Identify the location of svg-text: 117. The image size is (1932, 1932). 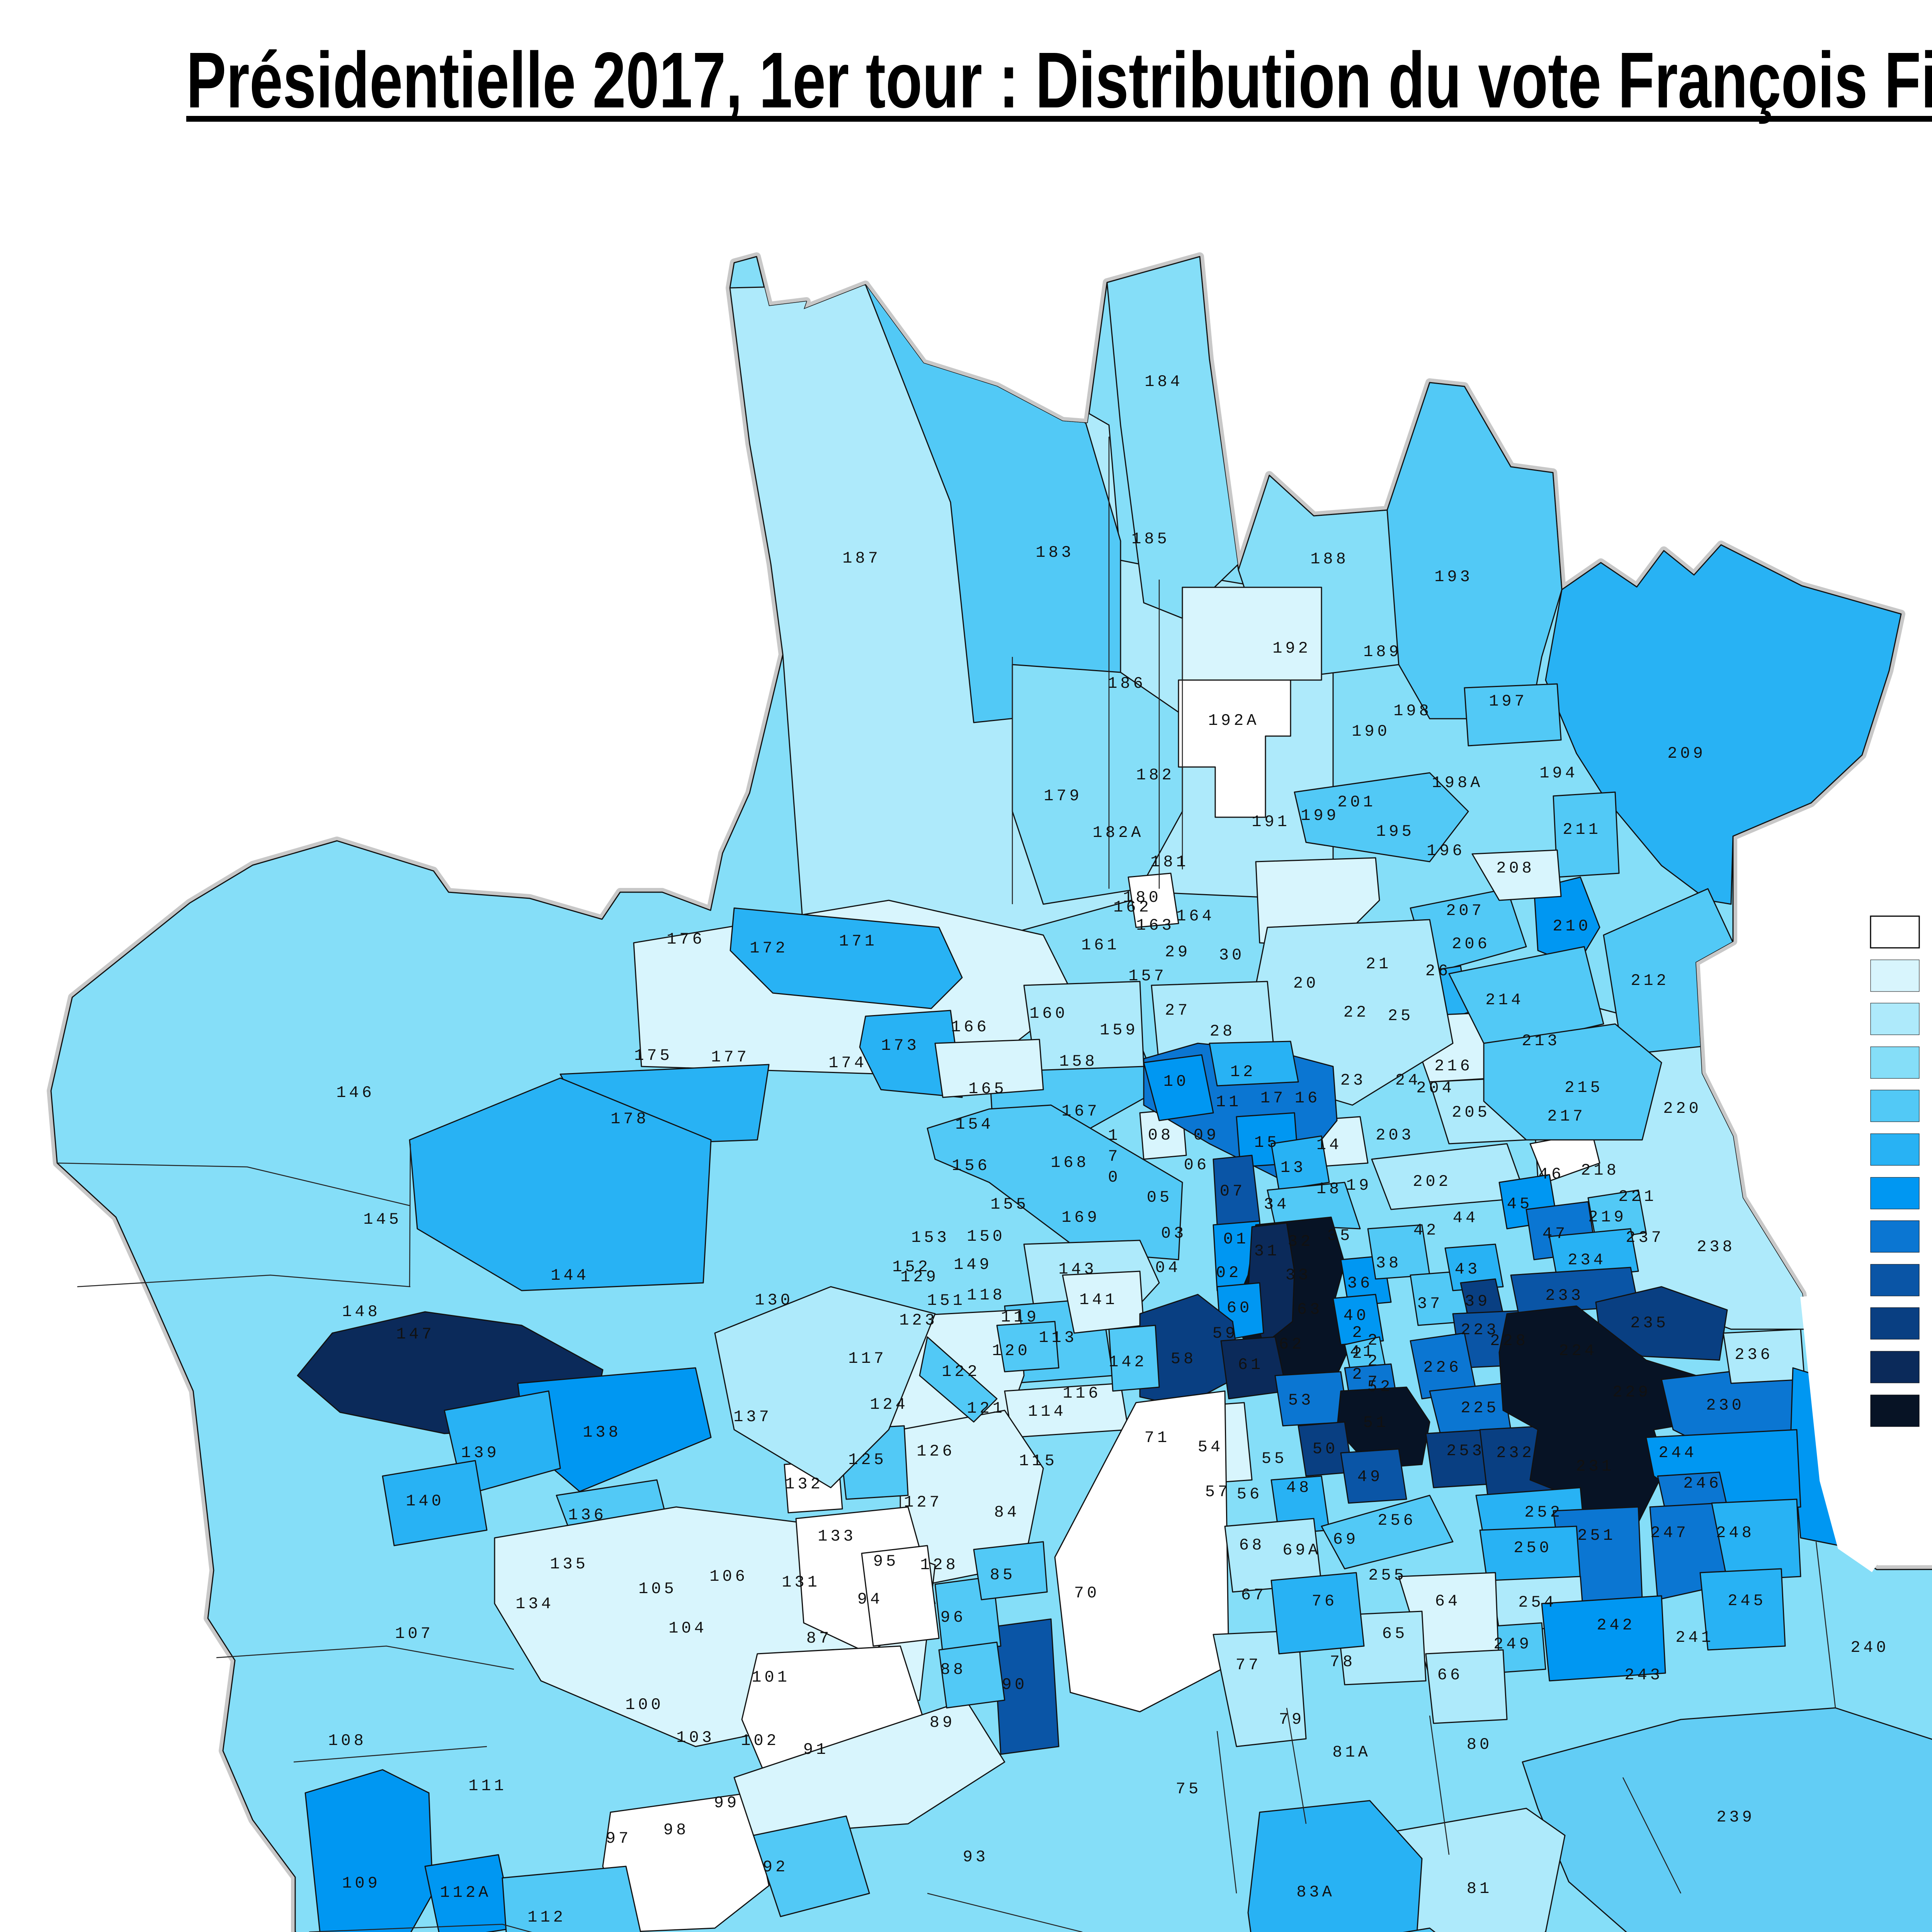
(868, 1359).